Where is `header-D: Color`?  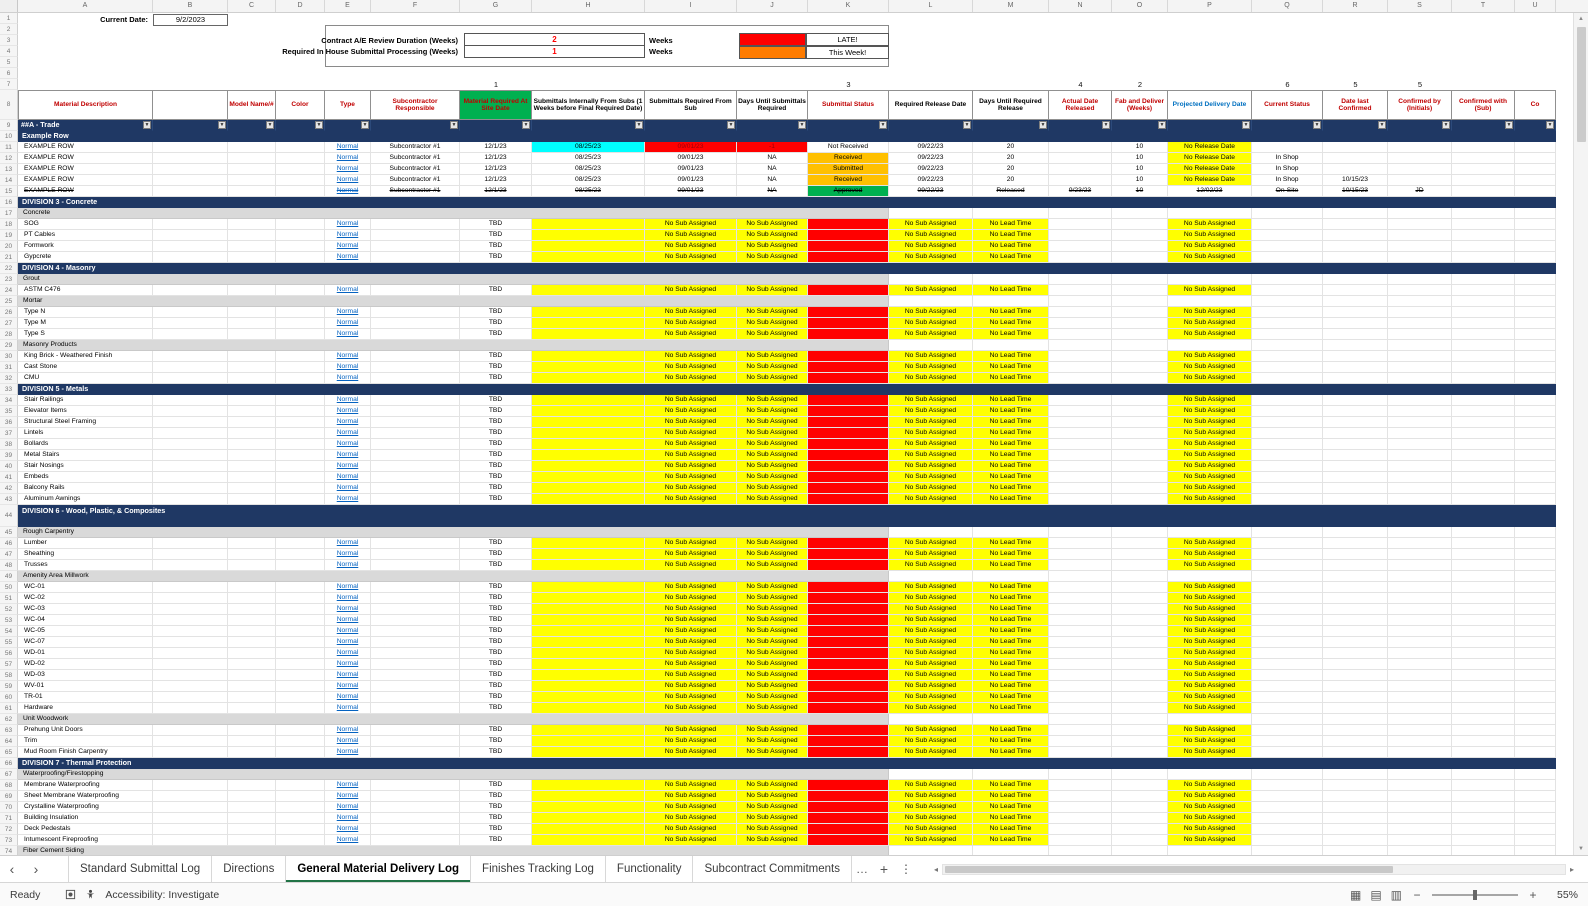
header-D: Color is located at coordinates (300, 105).